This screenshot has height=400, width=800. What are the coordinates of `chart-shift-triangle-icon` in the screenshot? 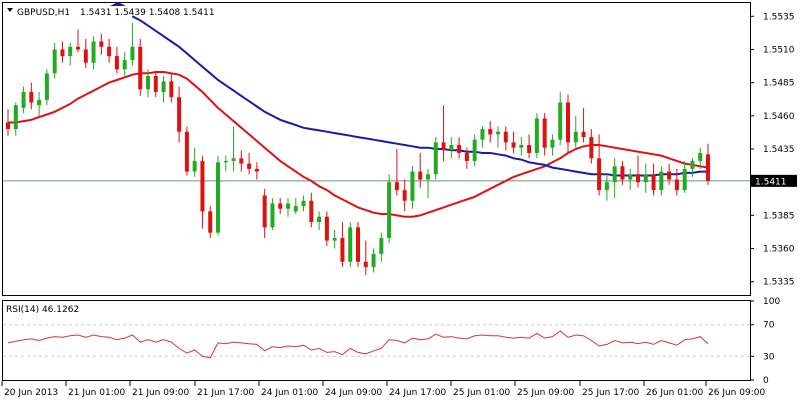 It's located at (118, 4).